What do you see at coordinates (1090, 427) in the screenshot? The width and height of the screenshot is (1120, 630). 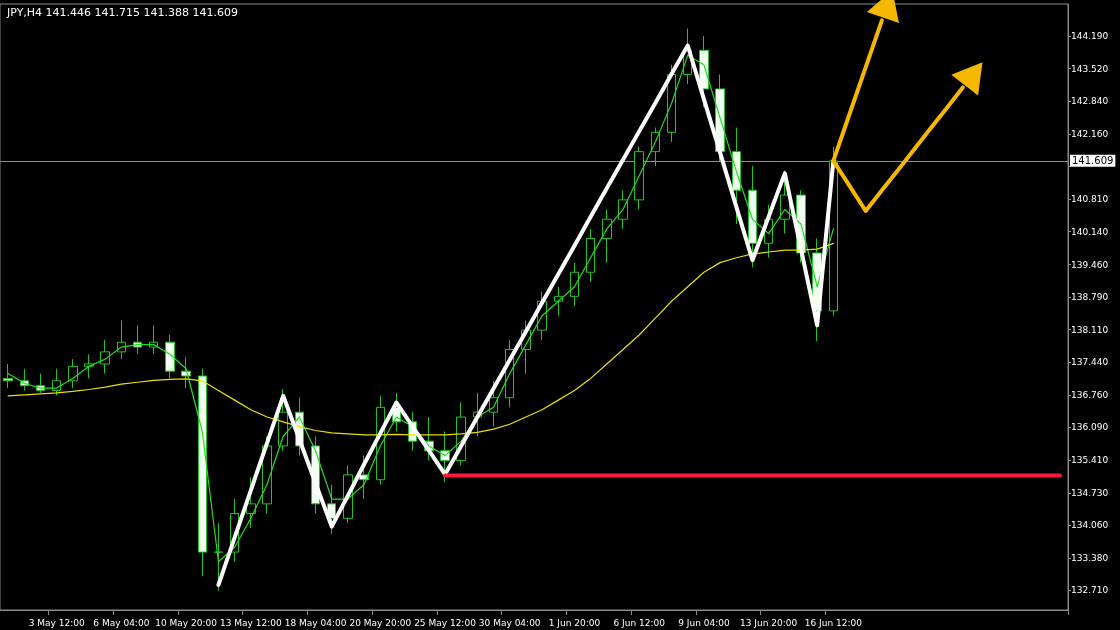 I see `y-tick-label: 136.090` at bounding box center [1090, 427].